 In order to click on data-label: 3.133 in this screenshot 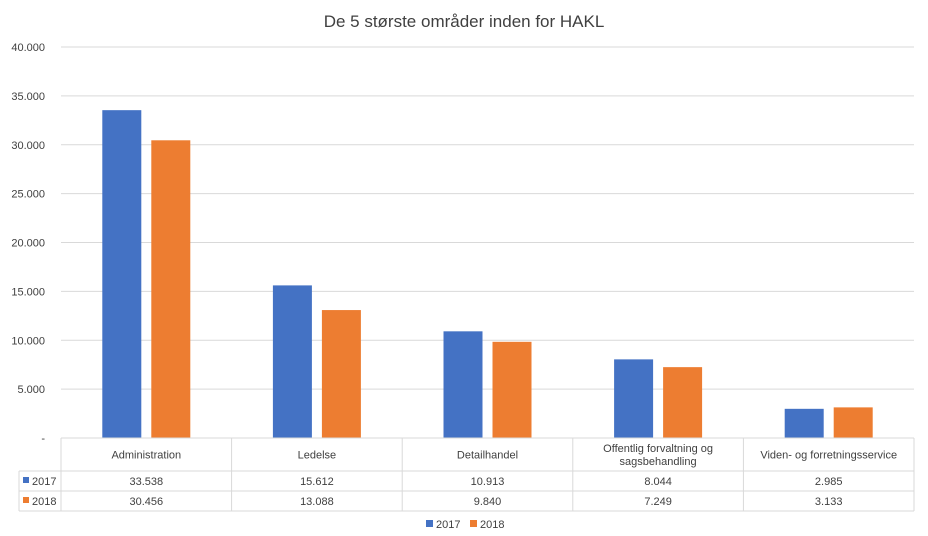, I will do `click(829, 502)`.